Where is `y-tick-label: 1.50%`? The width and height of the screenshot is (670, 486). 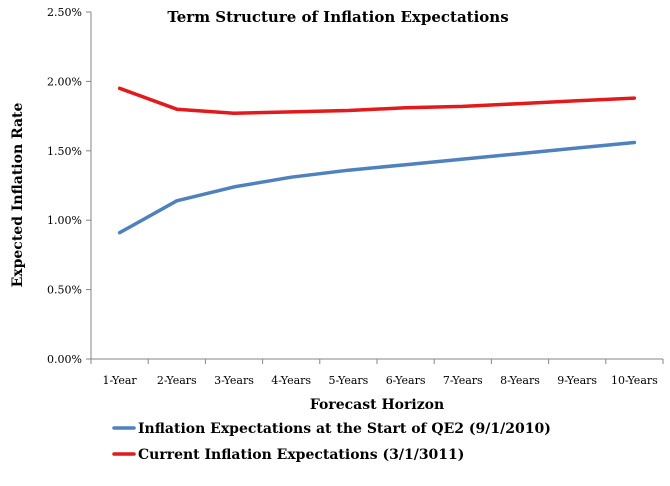 y-tick-label: 1.50% is located at coordinates (64, 151).